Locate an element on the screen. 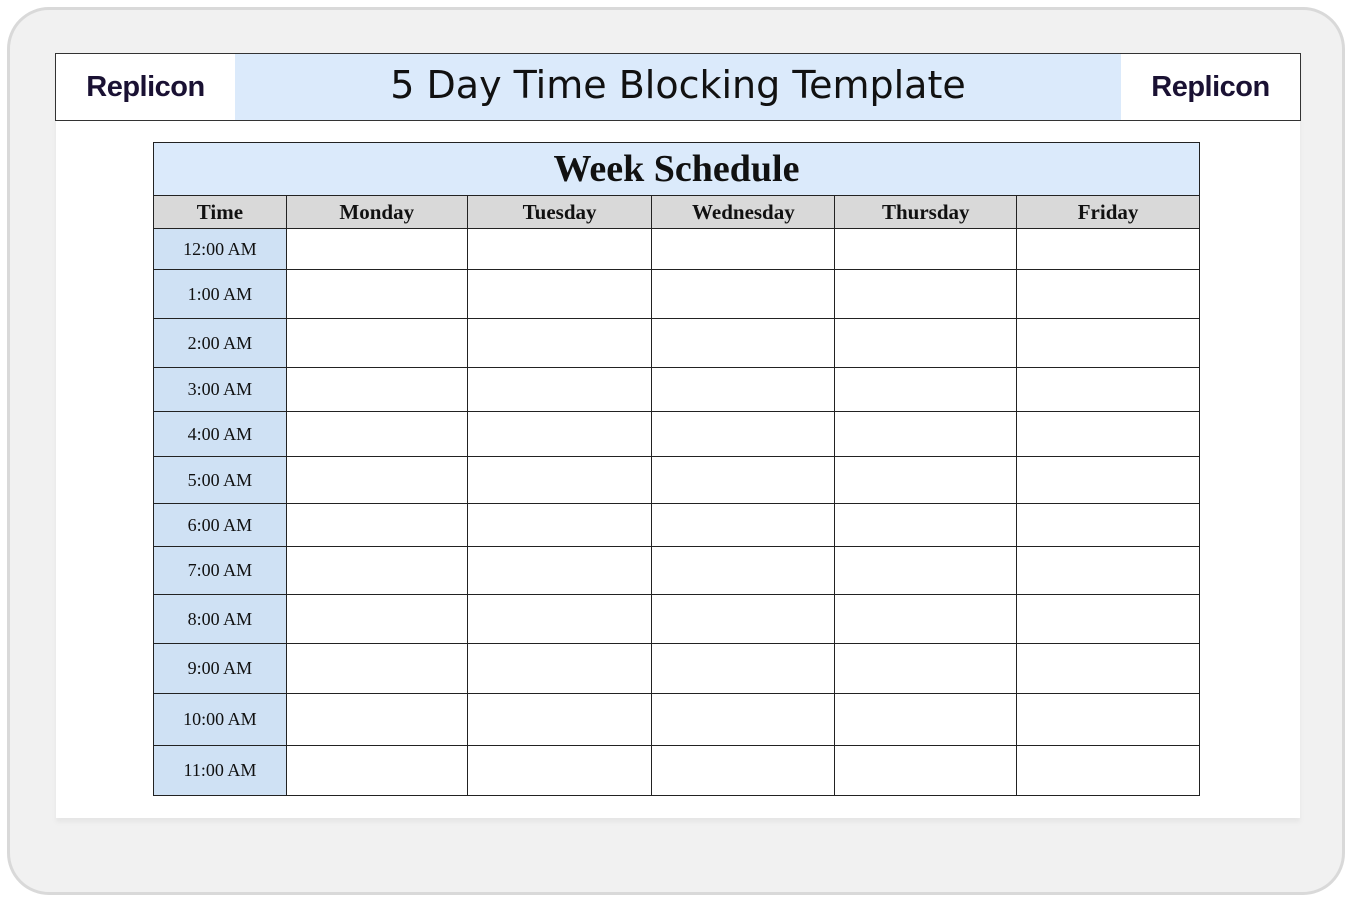  time-label: 8:00 AM is located at coordinates (220, 619).